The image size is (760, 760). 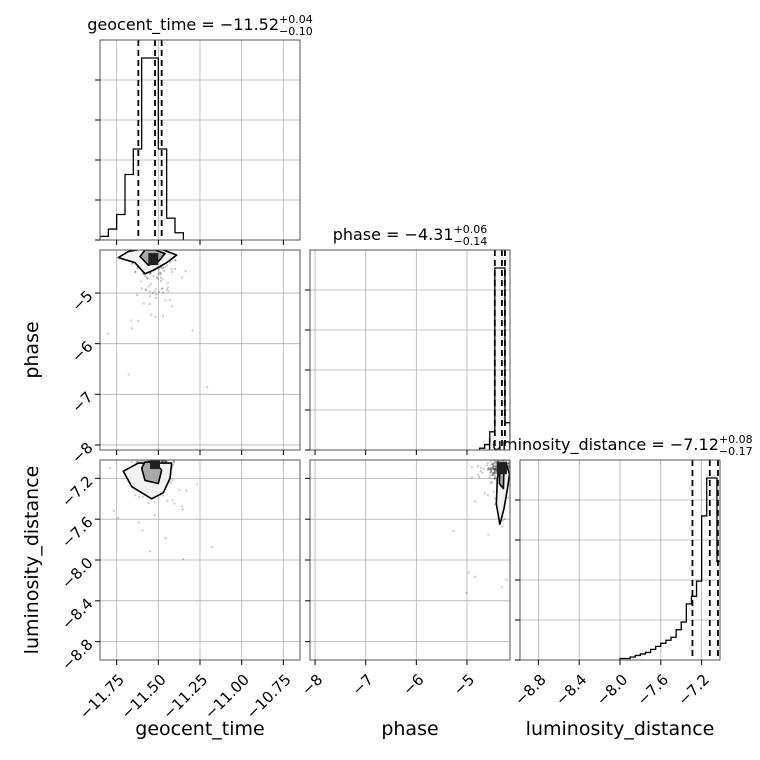 I want to click on x-tick-label: −11.75, so click(x=102, y=697).